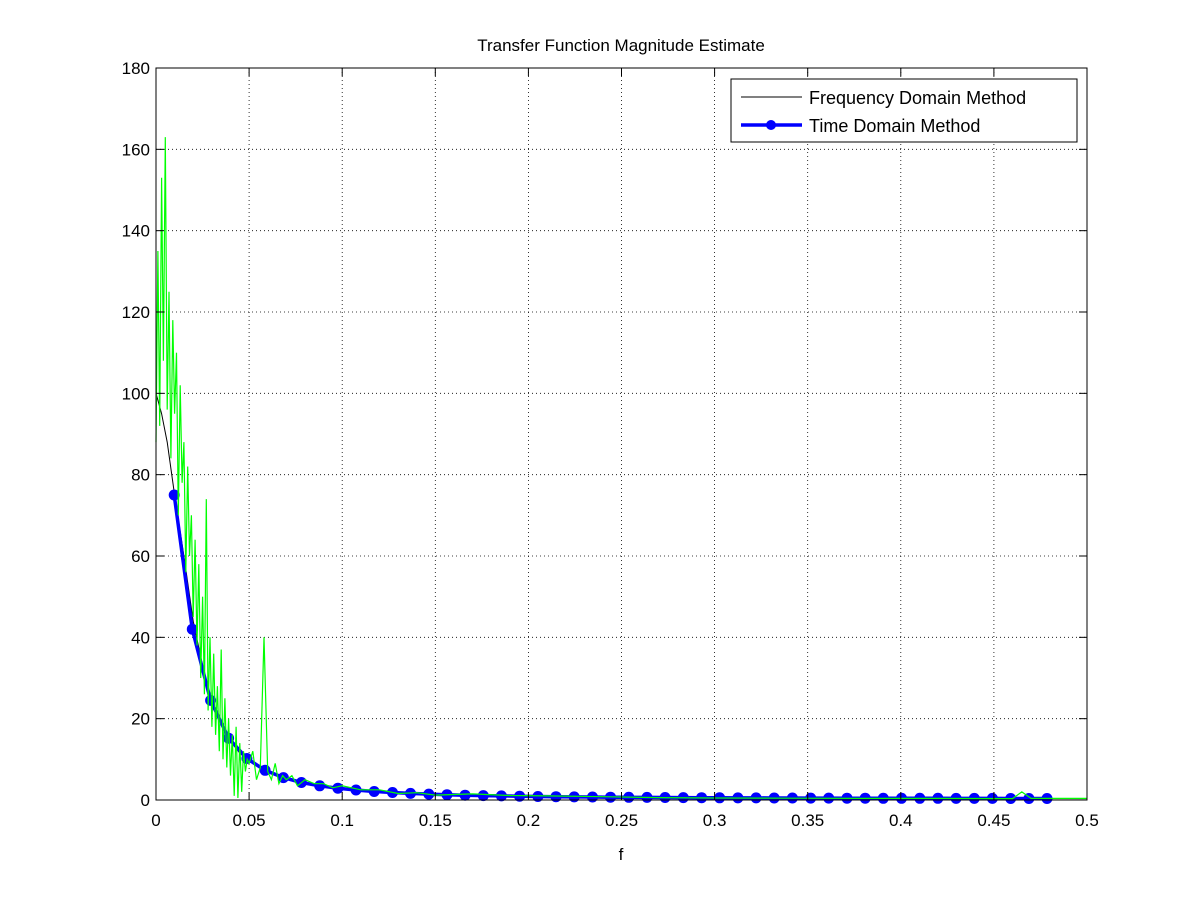 The image size is (1201, 900). What do you see at coordinates (621, 45) in the screenshot?
I see `chart-title: Transfer Function Magnitude Estimate` at bounding box center [621, 45].